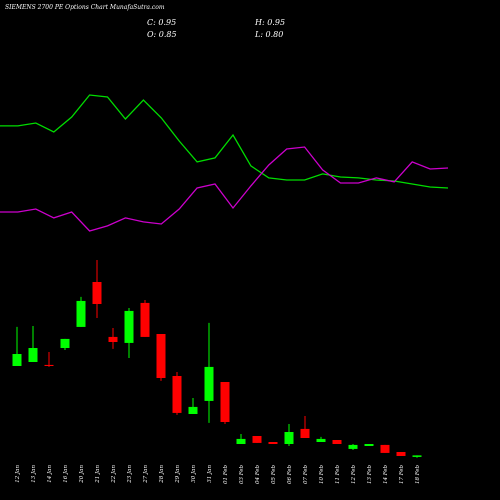 Image resolution: width=500 pixels, height=500 pixels. What do you see at coordinates (50, 474) in the screenshot?
I see `x-tick-label: 14 Jan` at bounding box center [50, 474].